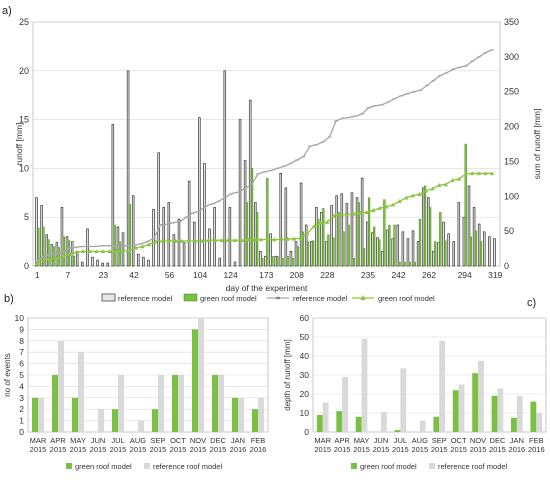 The height and width of the screenshot is (480, 550). Describe the element at coordinates (20, 318) in the screenshot. I see `y-tick-label: 10` at that location.